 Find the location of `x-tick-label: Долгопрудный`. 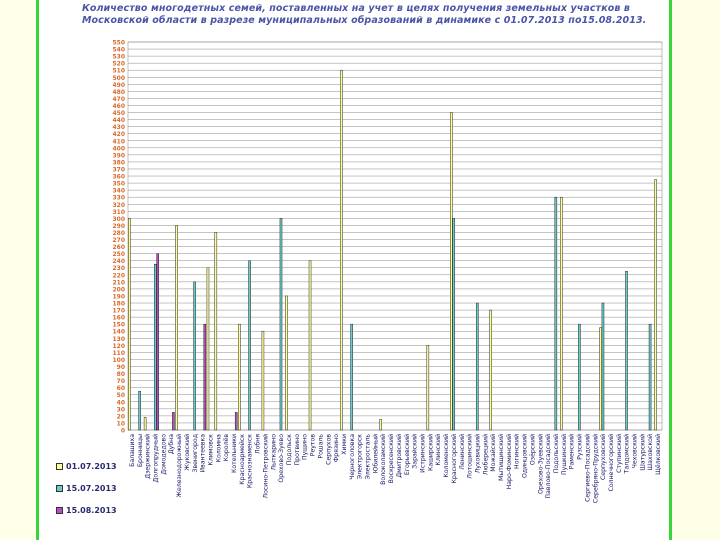

x-tick-label: Долгопрудный is located at coordinates (155, 458).